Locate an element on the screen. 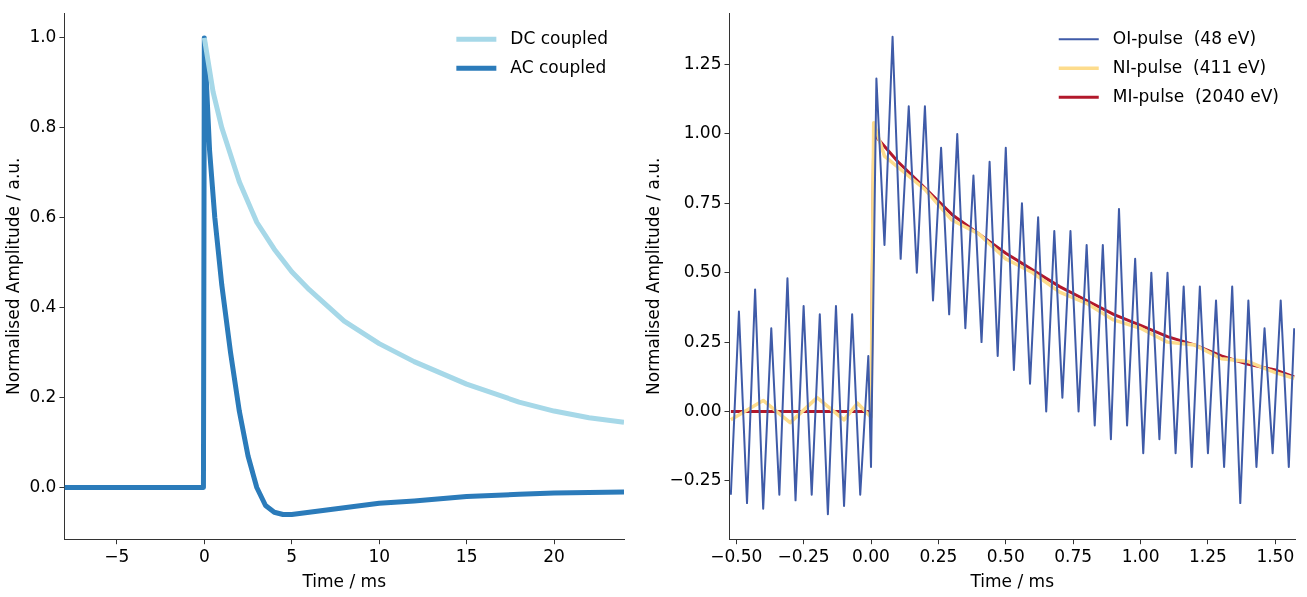 This screenshot has height=597, width=1307. x-tick-label: 0.50 is located at coordinates (1005, 555).